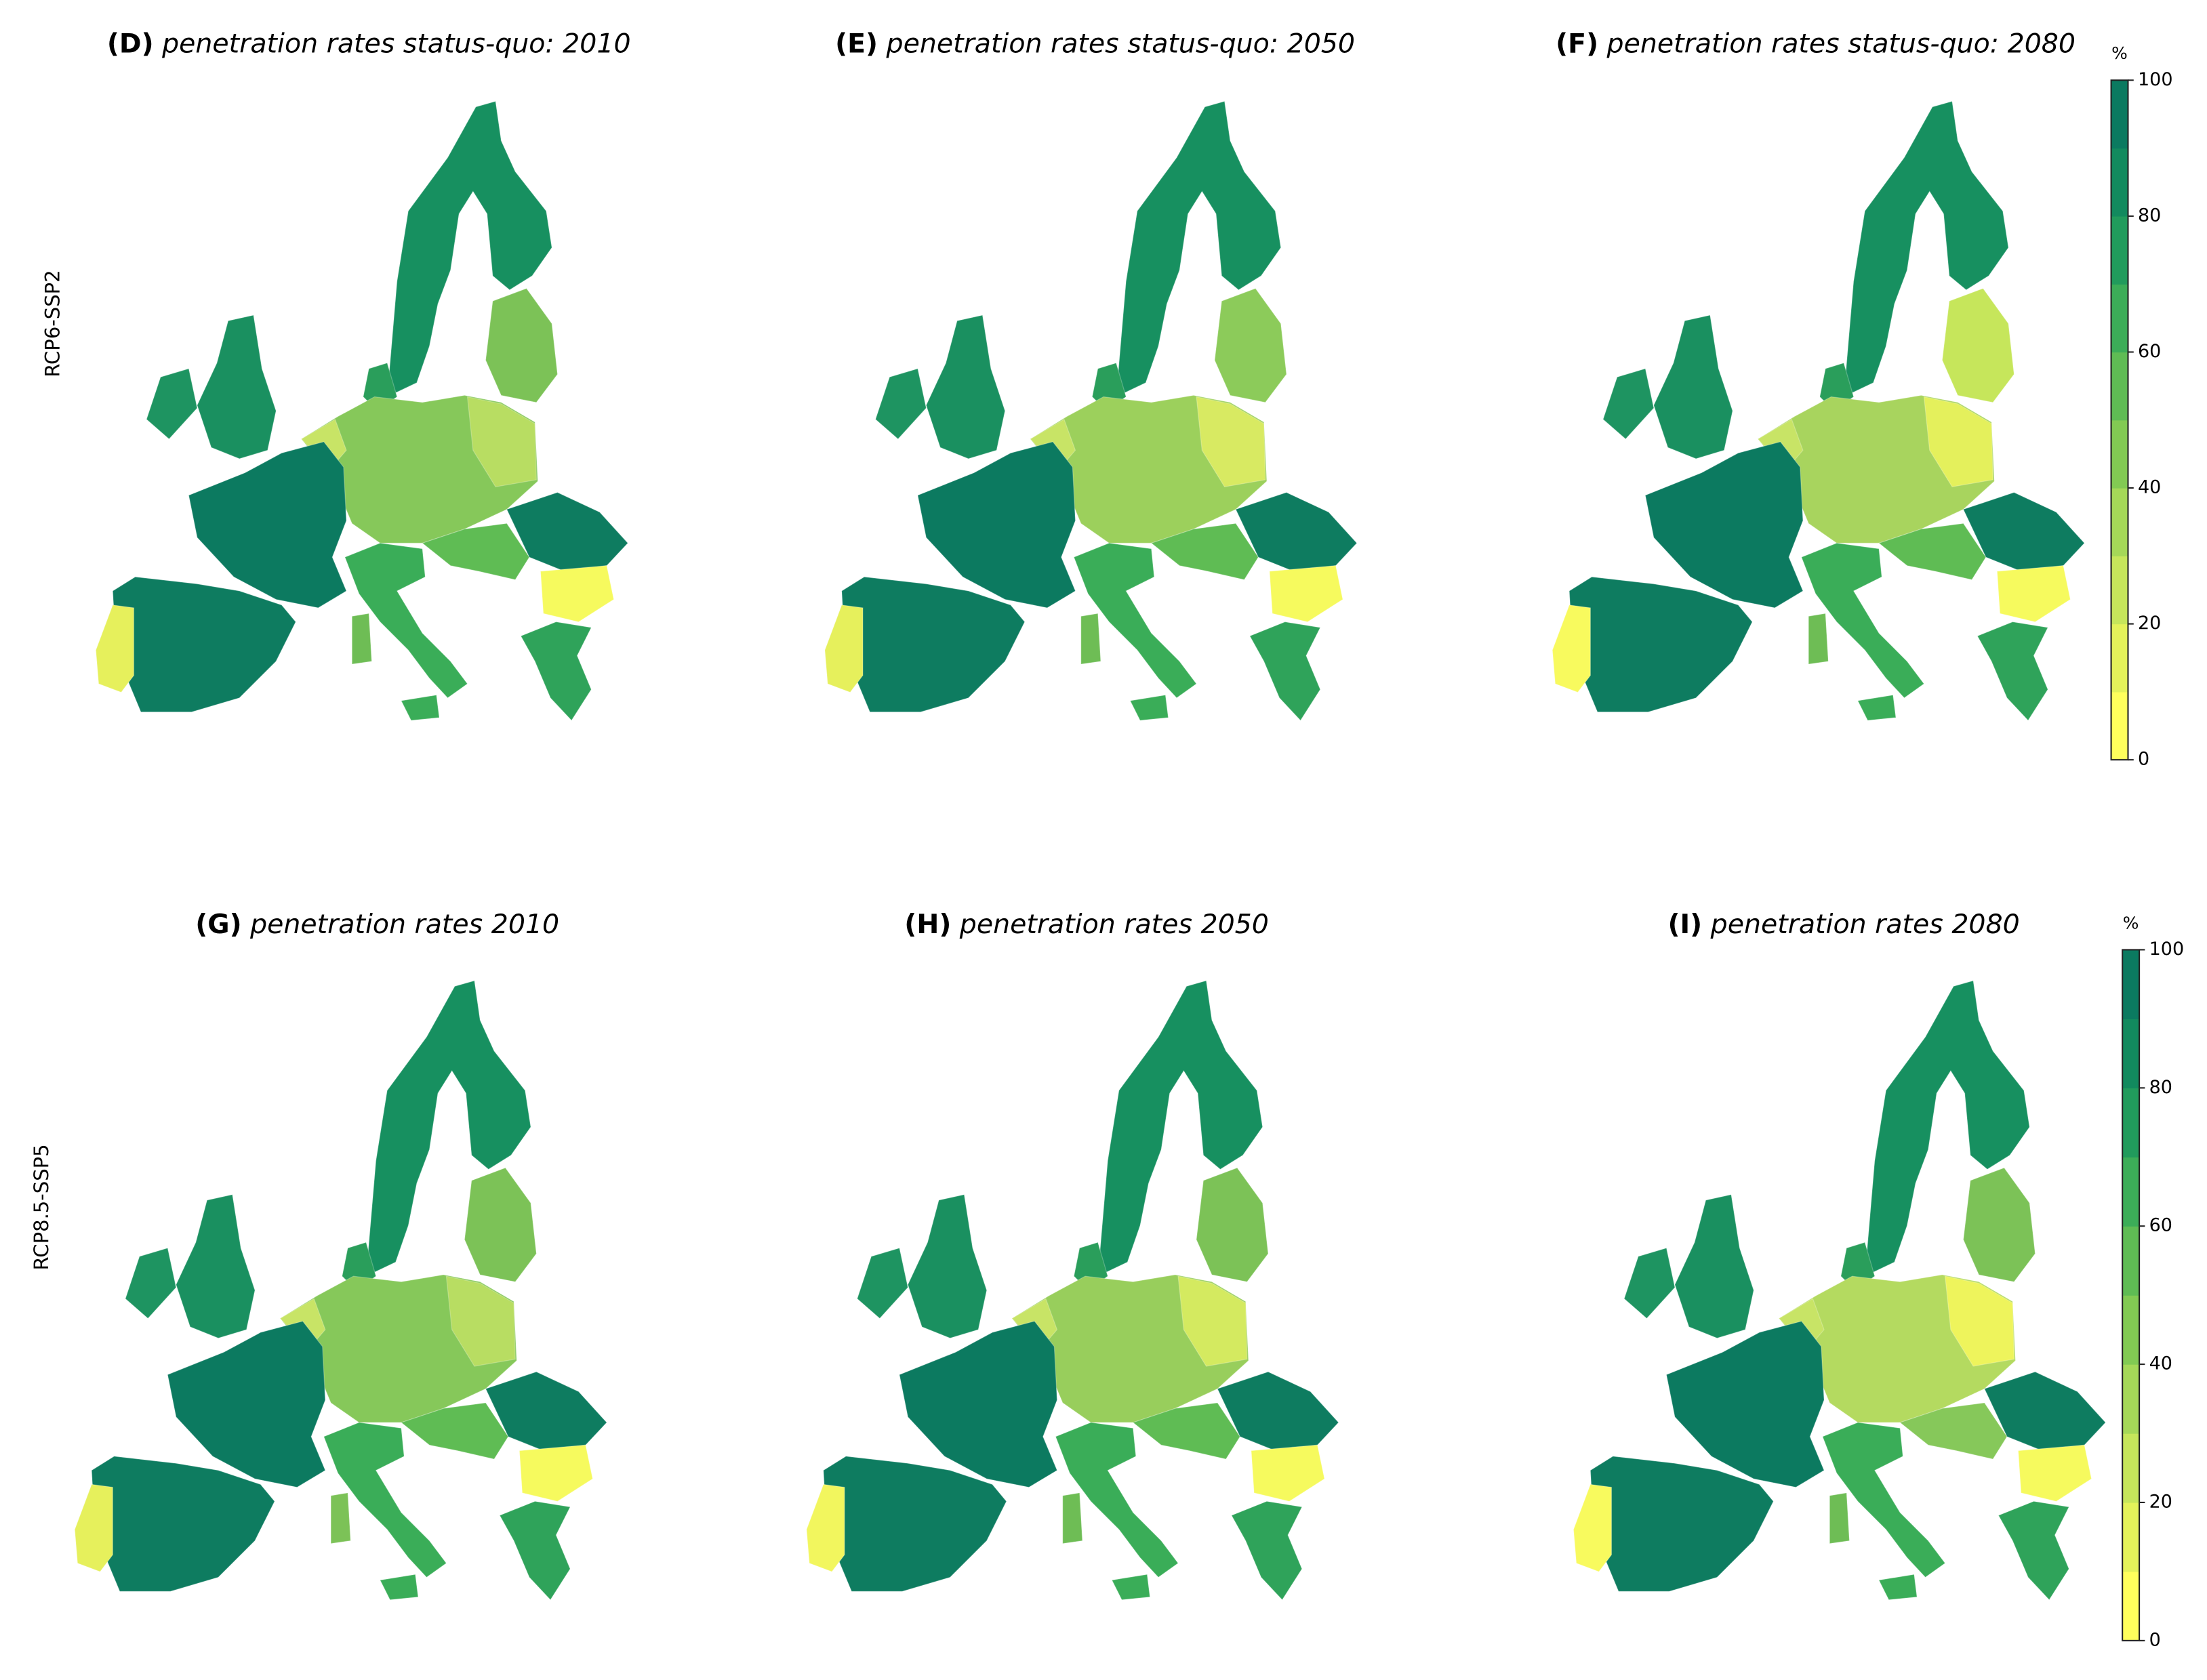 The height and width of the screenshot is (1680, 2207). What do you see at coordinates (1577, 43) in the screenshot?
I see `panel-label: (F)` at bounding box center [1577, 43].